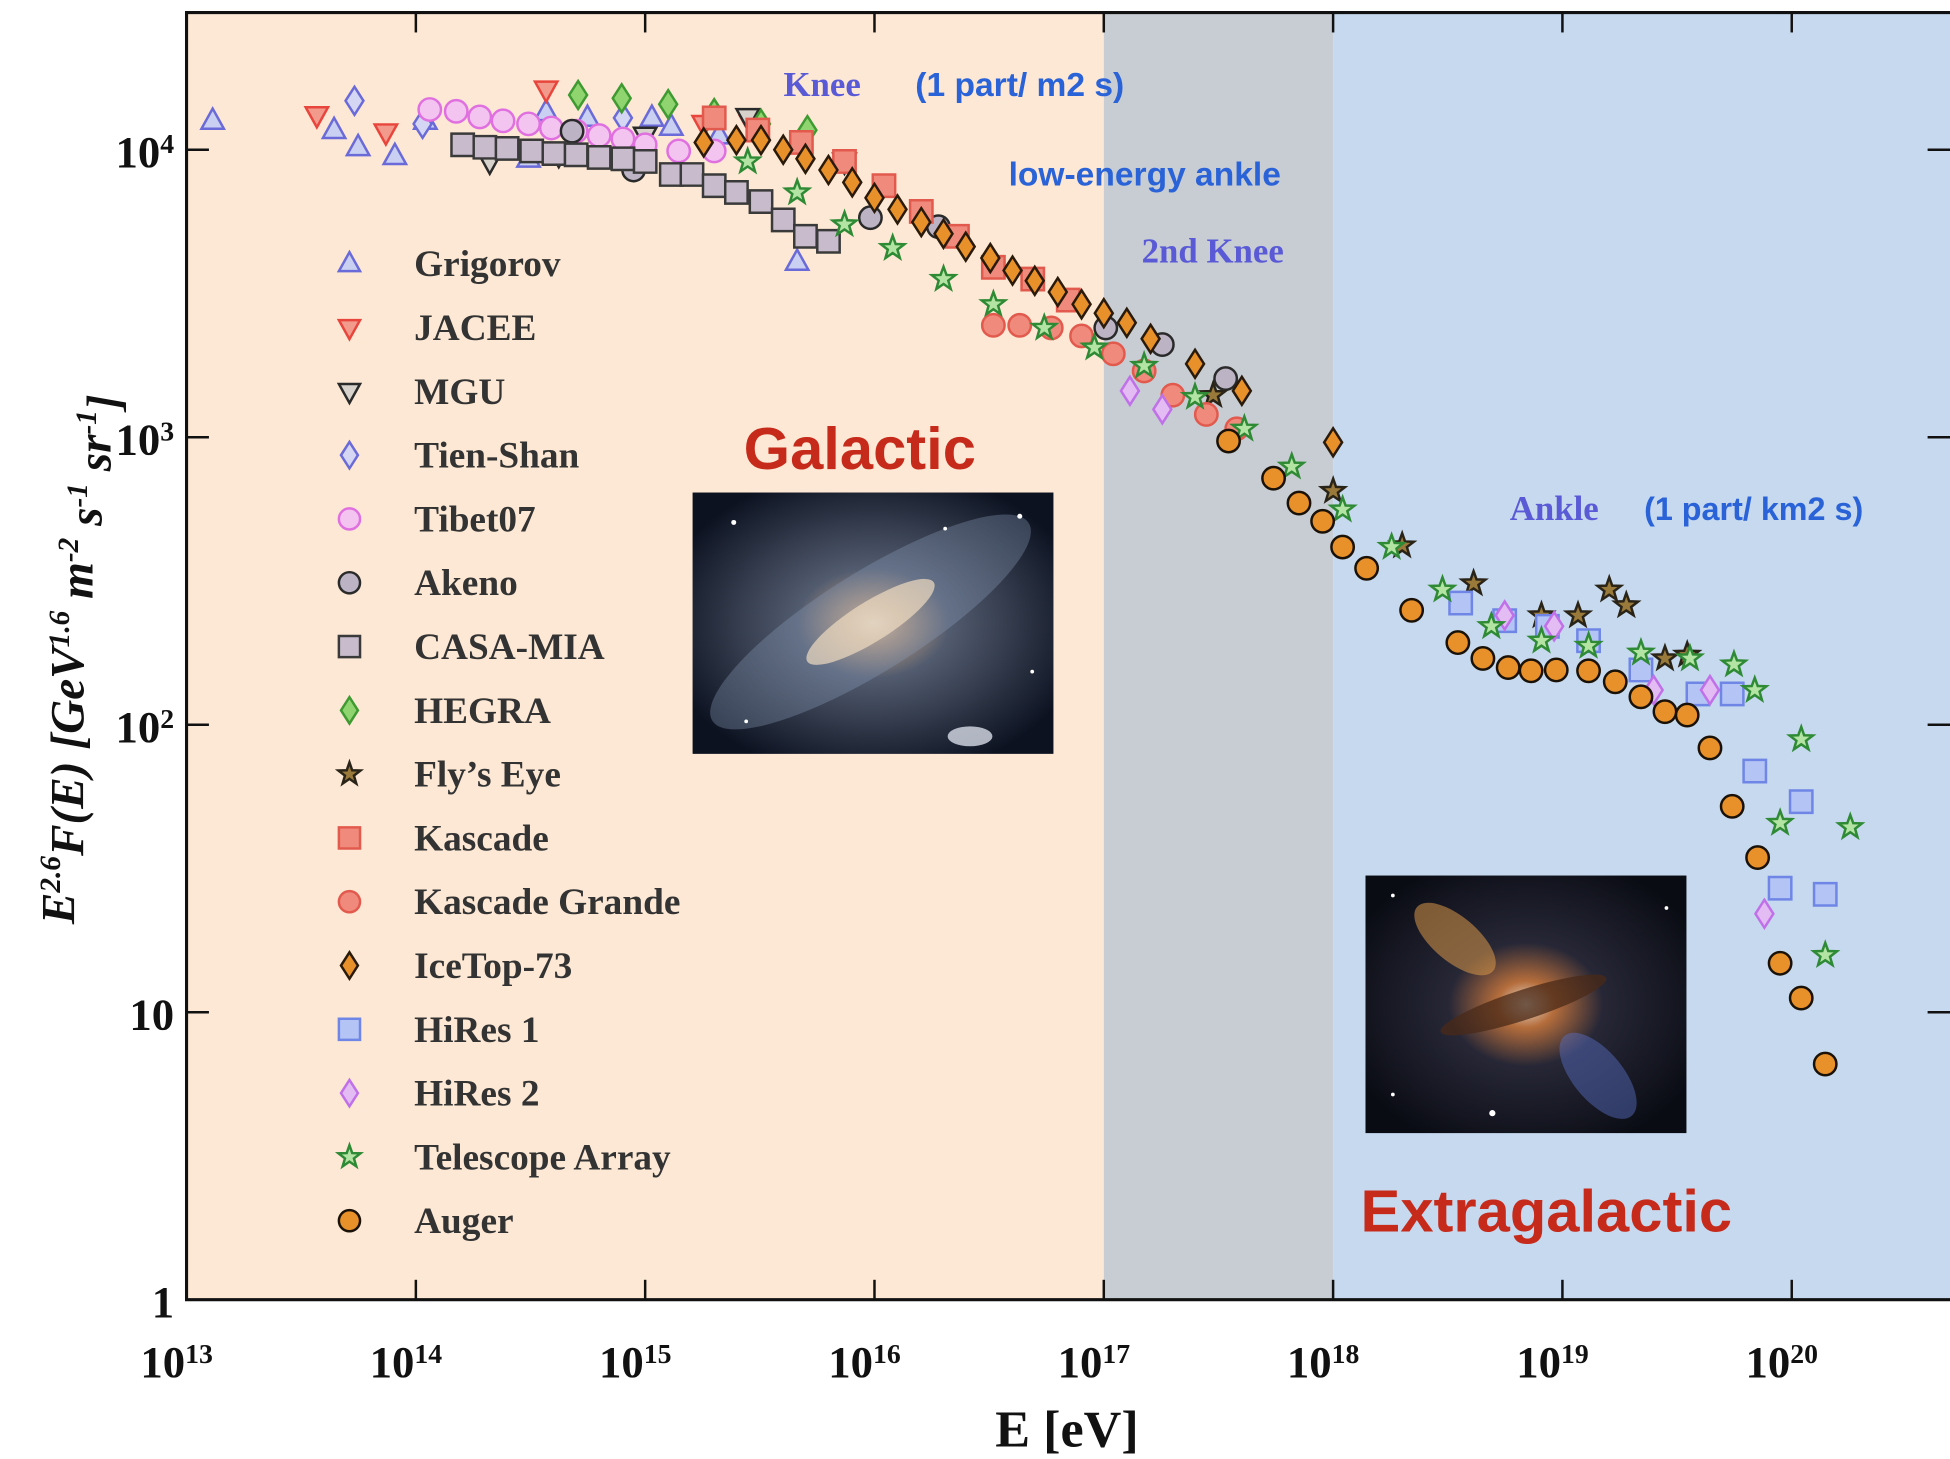 The image size is (1950, 1459). What do you see at coordinates (821, 84) in the screenshot?
I see `annotation: Knee` at bounding box center [821, 84].